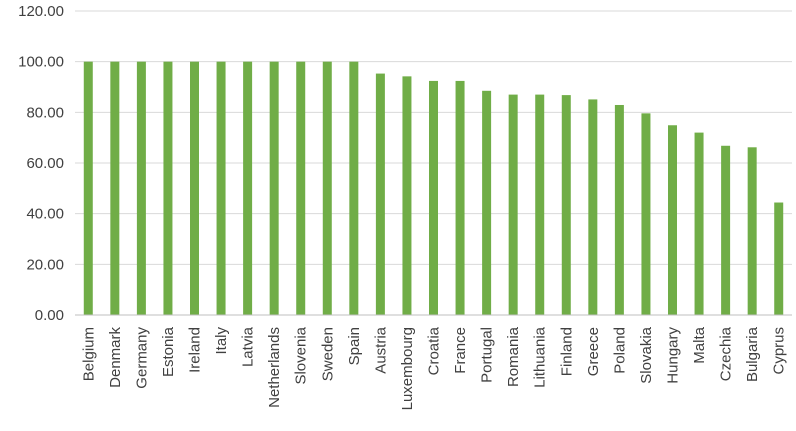 Image resolution: width=796 pixels, height=431 pixels. What do you see at coordinates (779, 351) in the screenshot?
I see `x-tick-label: Cyprus` at bounding box center [779, 351].